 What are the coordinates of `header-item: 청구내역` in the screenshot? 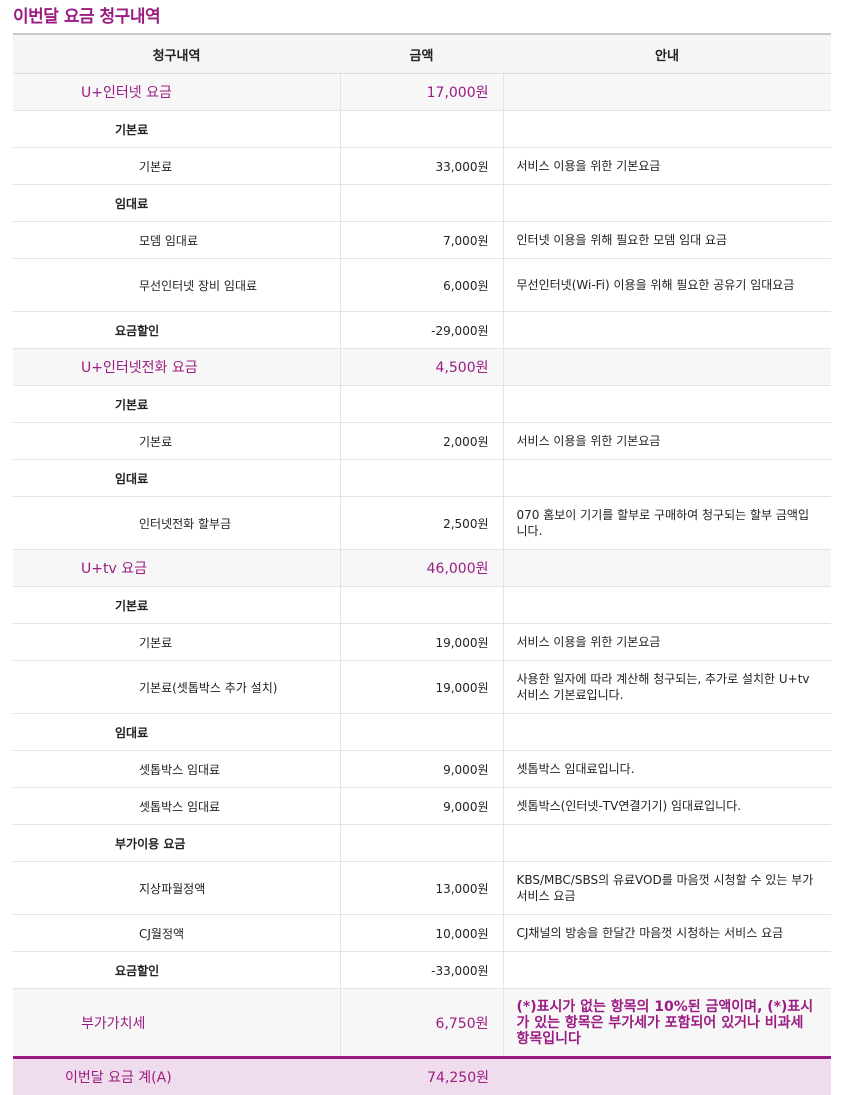 It's located at (176, 54).